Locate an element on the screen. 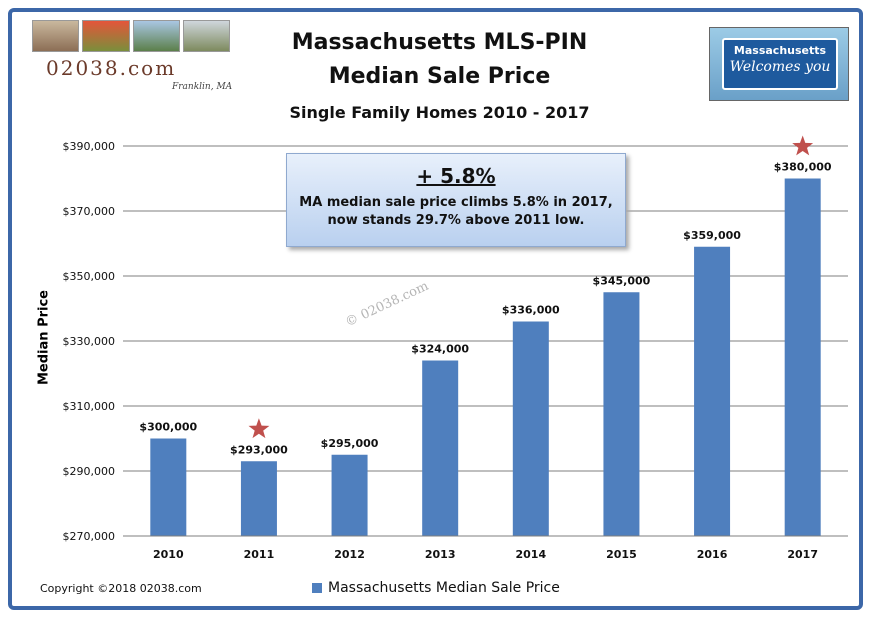 The image size is (879, 624). copyright-text: Copyright ©2018 02038.com is located at coordinates (121, 588).